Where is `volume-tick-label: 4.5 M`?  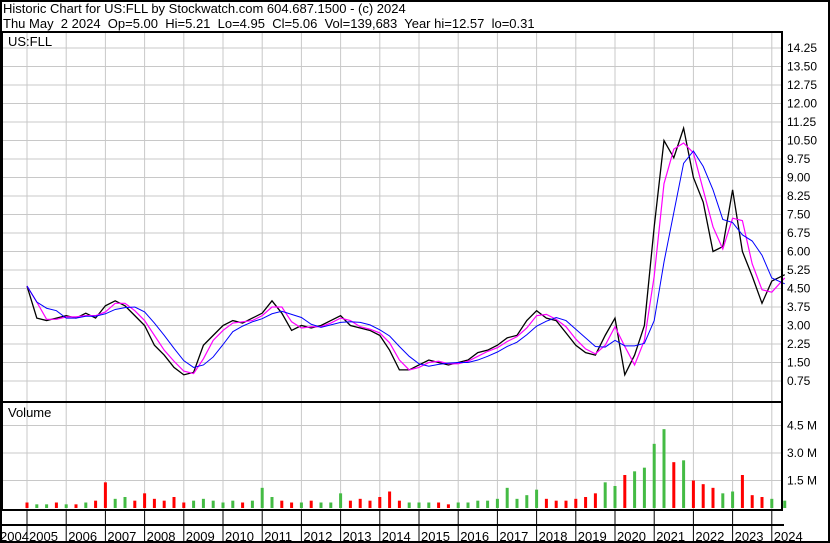
volume-tick-label: 4.5 M is located at coordinates (802, 426).